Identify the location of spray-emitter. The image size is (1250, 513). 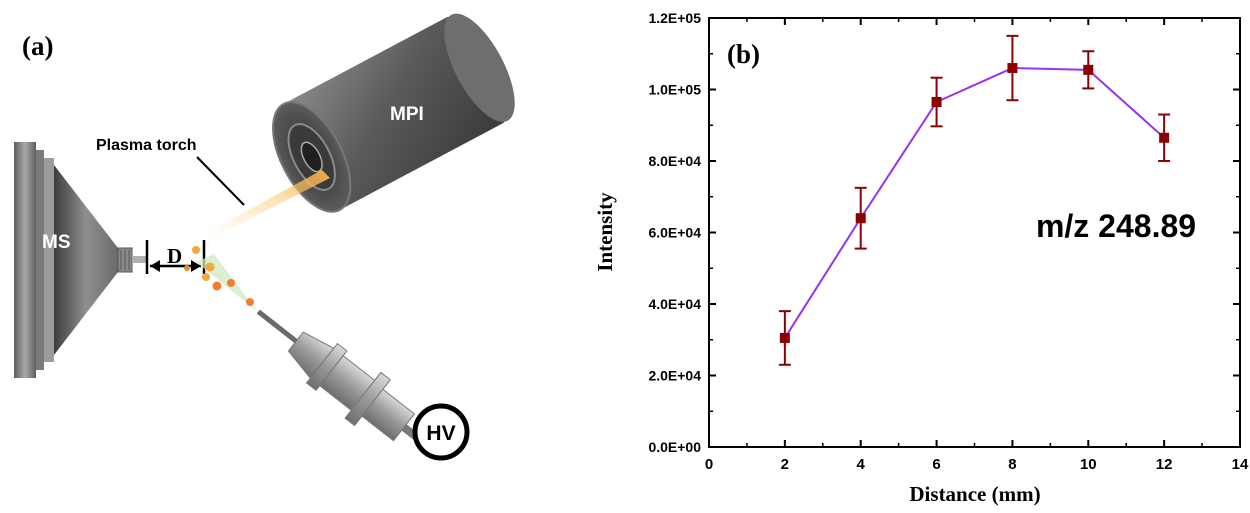
(343, 379).